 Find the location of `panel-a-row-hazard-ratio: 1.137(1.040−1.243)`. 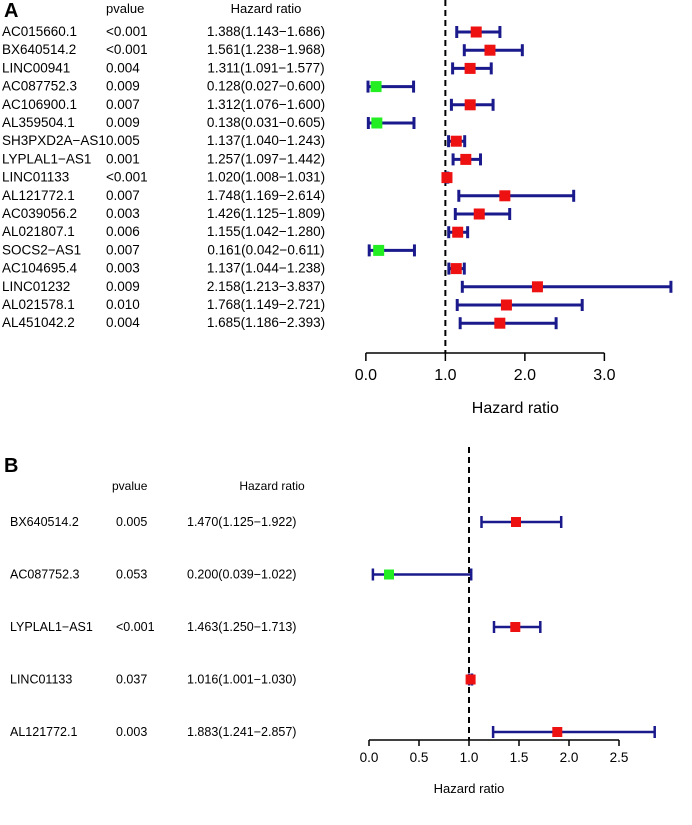

panel-a-row-hazard-ratio: 1.137(1.040−1.243) is located at coordinates (266, 140).